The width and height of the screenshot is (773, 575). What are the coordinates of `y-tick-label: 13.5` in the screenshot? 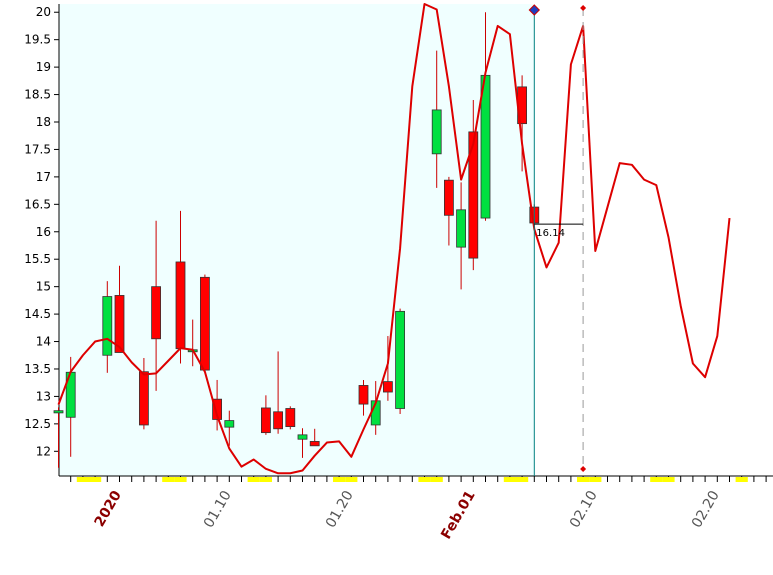 It's located at (37, 369).